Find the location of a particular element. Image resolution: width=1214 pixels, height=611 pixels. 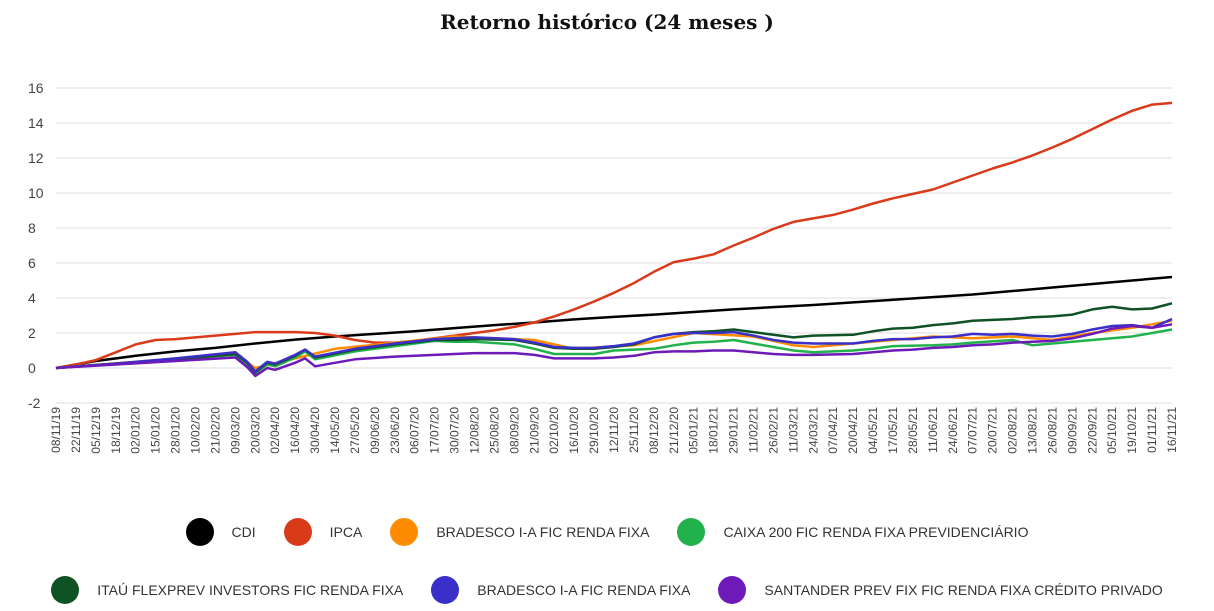

y-tick-label: 4 is located at coordinates (32, 298).